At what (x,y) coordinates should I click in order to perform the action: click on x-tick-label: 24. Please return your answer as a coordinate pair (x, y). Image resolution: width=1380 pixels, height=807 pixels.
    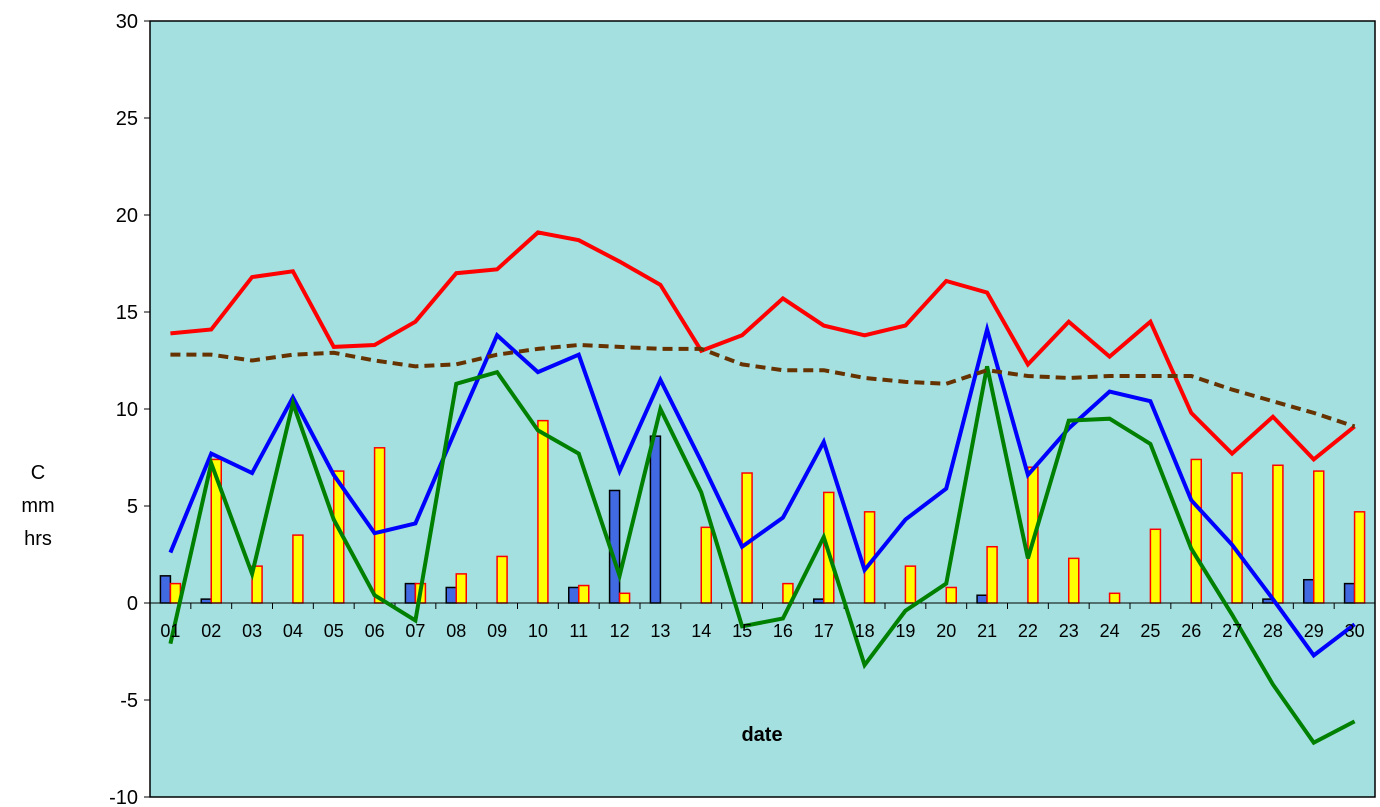
    Looking at the image, I should click on (1110, 631).